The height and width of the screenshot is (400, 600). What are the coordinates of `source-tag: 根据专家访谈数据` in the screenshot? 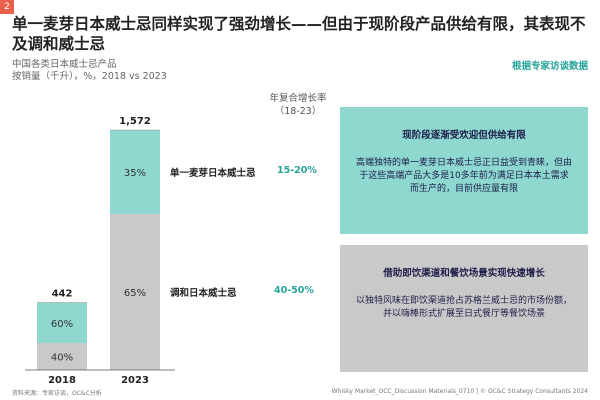 It's located at (549, 66).